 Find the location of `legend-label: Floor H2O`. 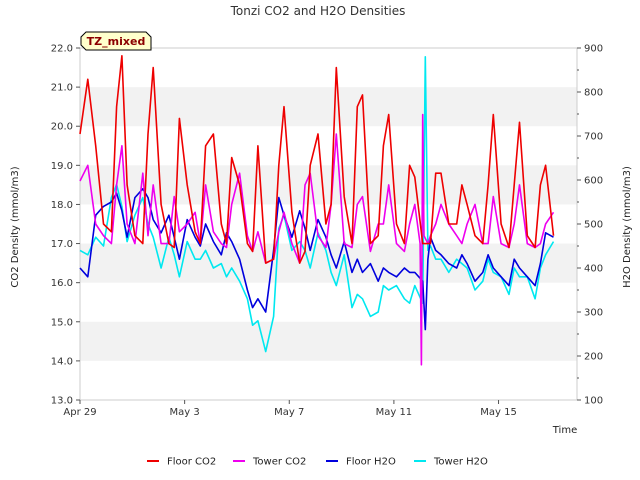

legend-label: Floor H2O is located at coordinates (371, 462).